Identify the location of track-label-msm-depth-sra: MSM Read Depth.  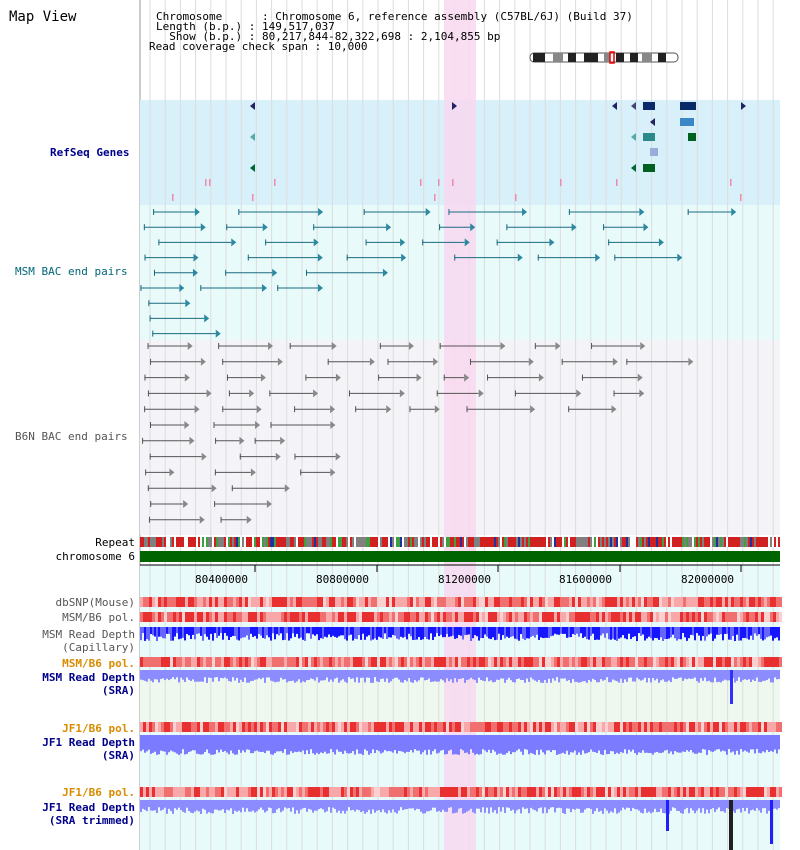
(88, 677).